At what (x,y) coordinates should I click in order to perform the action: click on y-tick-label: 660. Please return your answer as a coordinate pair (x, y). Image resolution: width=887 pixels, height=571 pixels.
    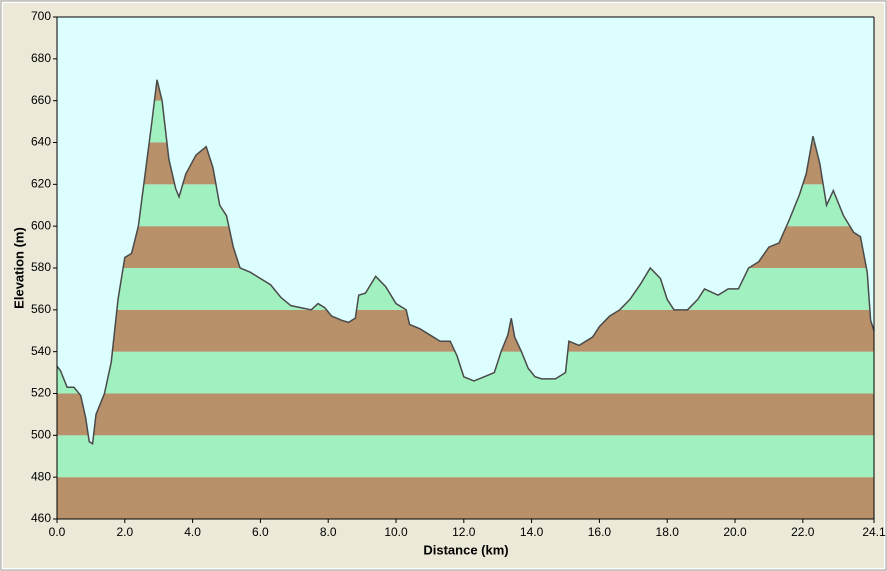
    Looking at the image, I should click on (41, 100).